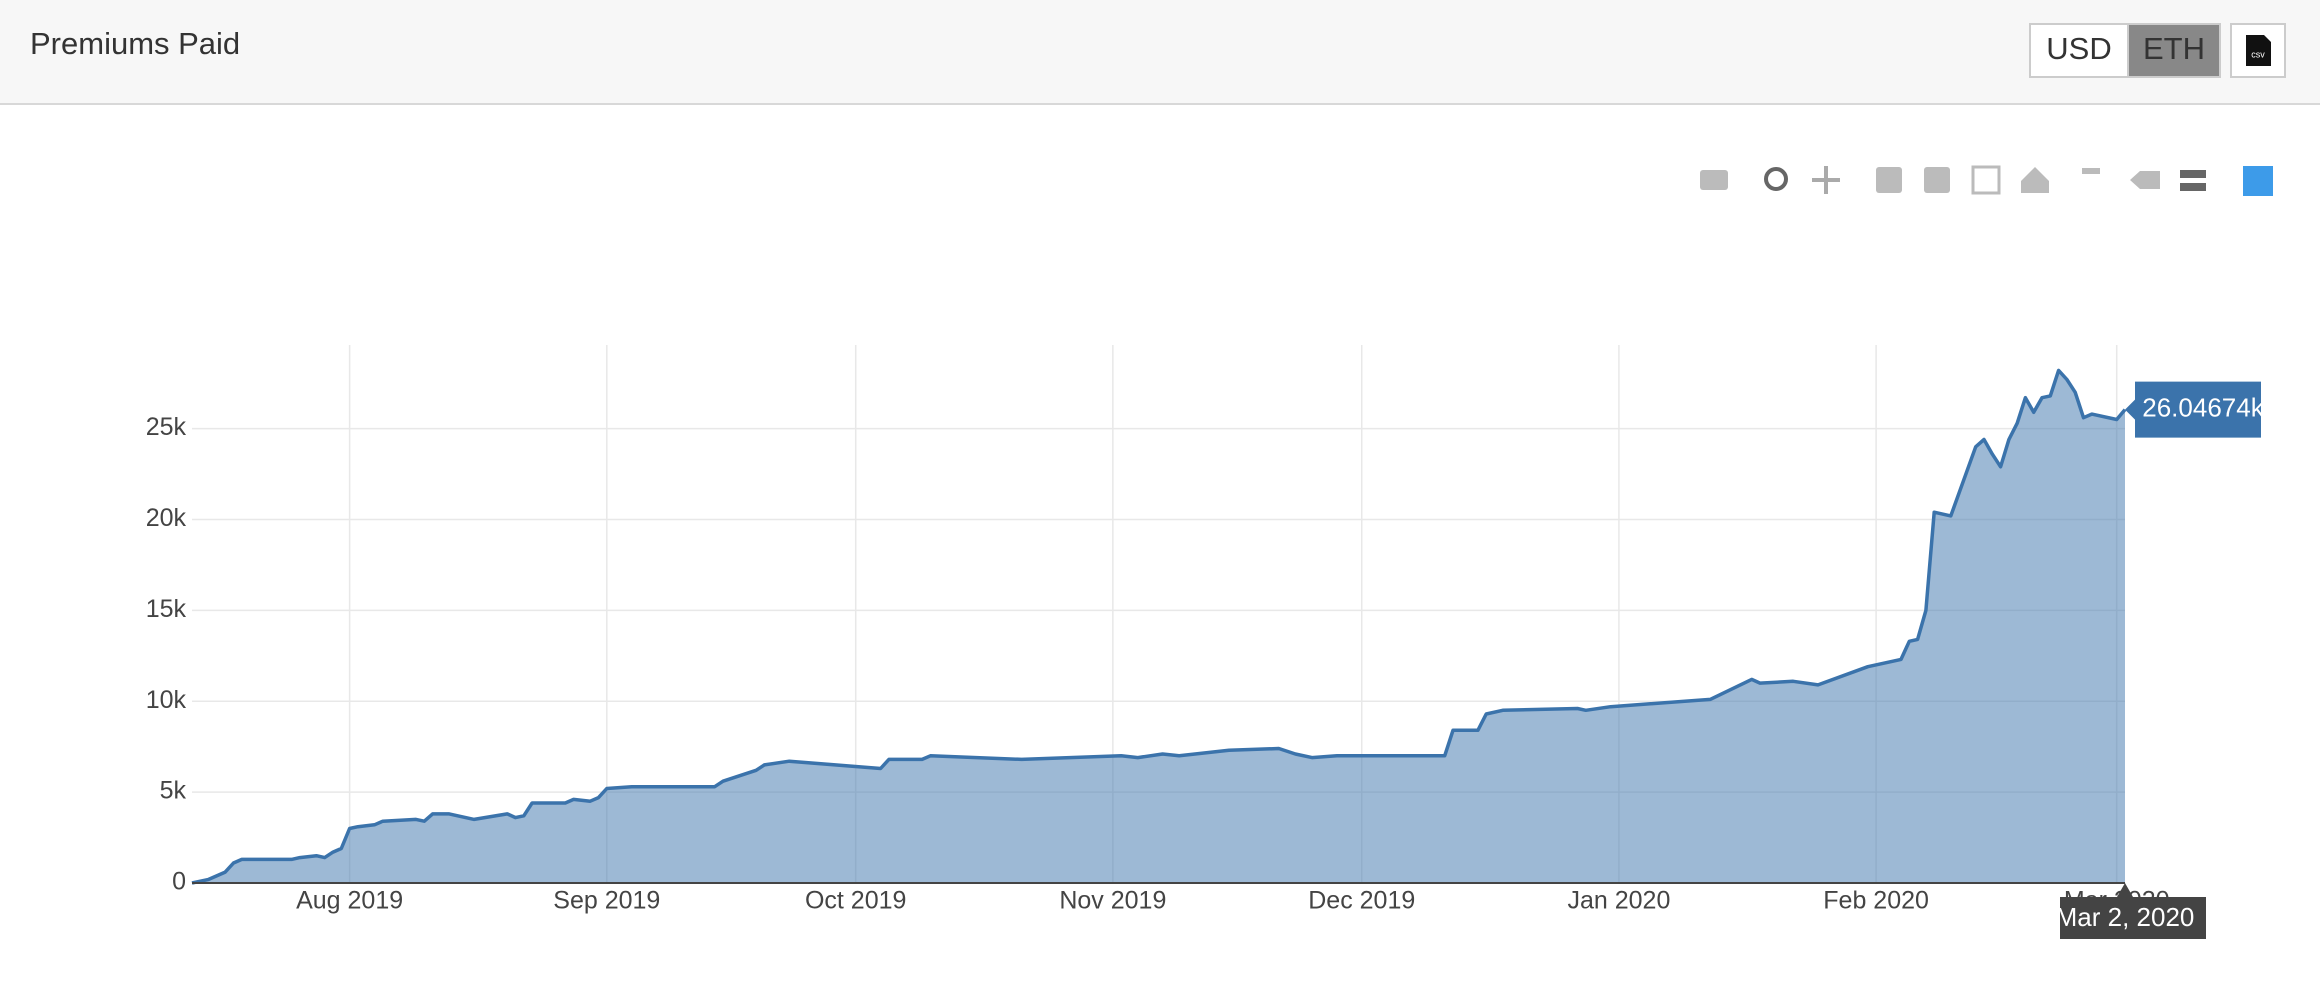 The height and width of the screenshot is (1002, 2320). Describe the element at coordinates (135, 43) in the screenshot. I see `page-title: Premiums Paid` at that location.